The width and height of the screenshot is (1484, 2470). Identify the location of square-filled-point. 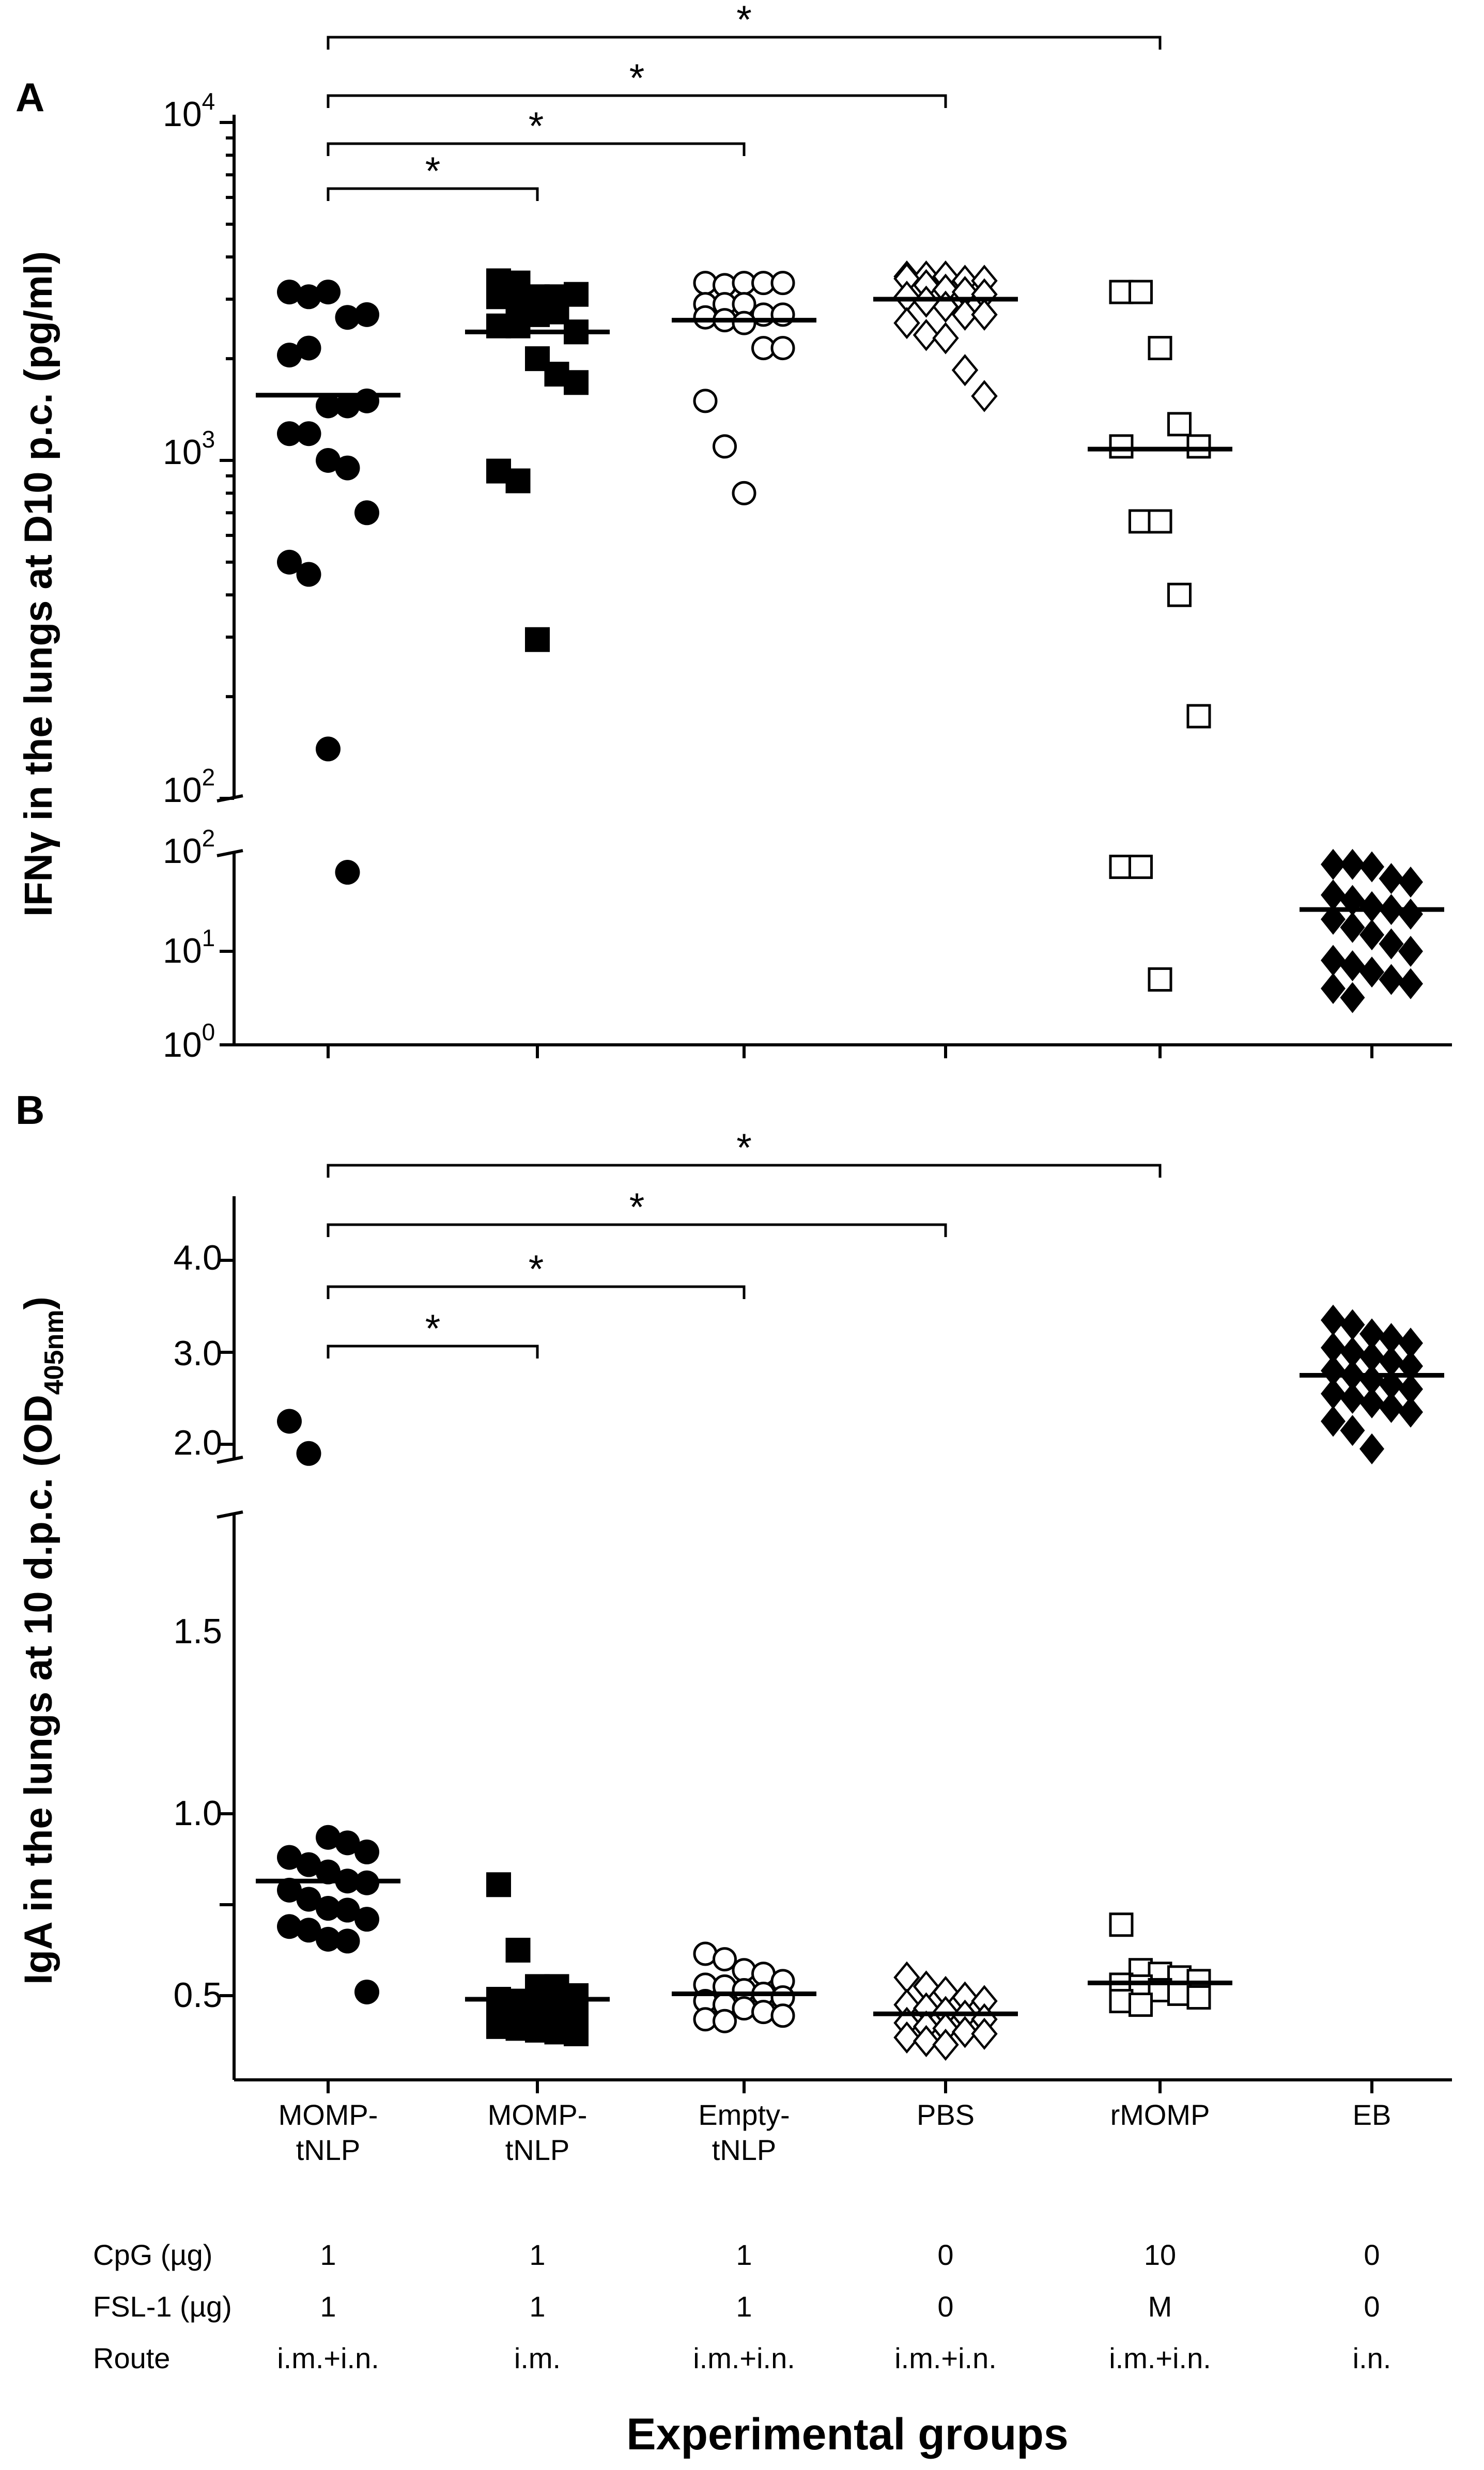
(498, 1885).